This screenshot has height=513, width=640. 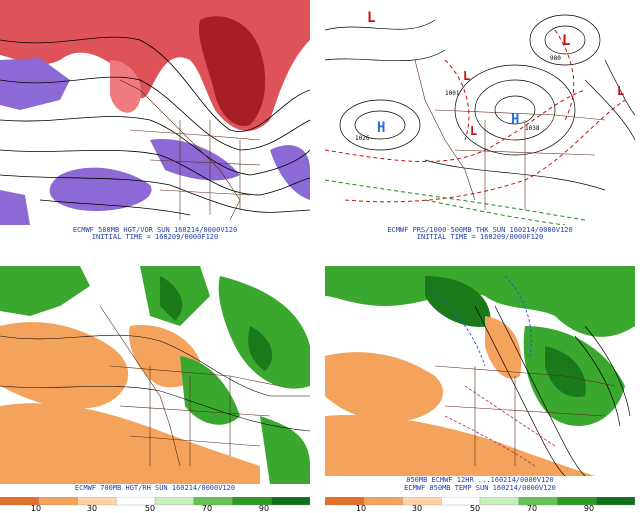 I want to click on colorbar-left, so click(x=155, y=499).